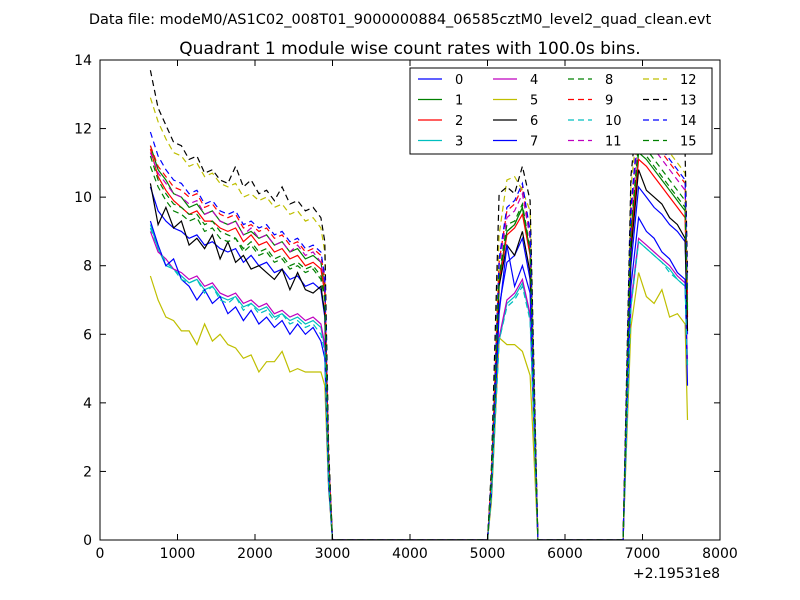 The height and width of the screenshot is (600, 800). What do you see at coordinates (100, 554) in the screenshot?
I see `x-tick-label: 0` at bounding box center [100, 554].